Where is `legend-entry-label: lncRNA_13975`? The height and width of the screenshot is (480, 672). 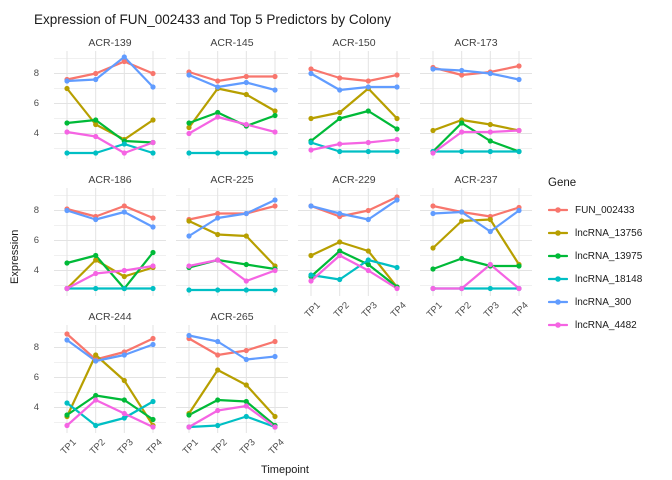
legend-entry-label: lncRNA_13975 is located at coordinates (609, 256).